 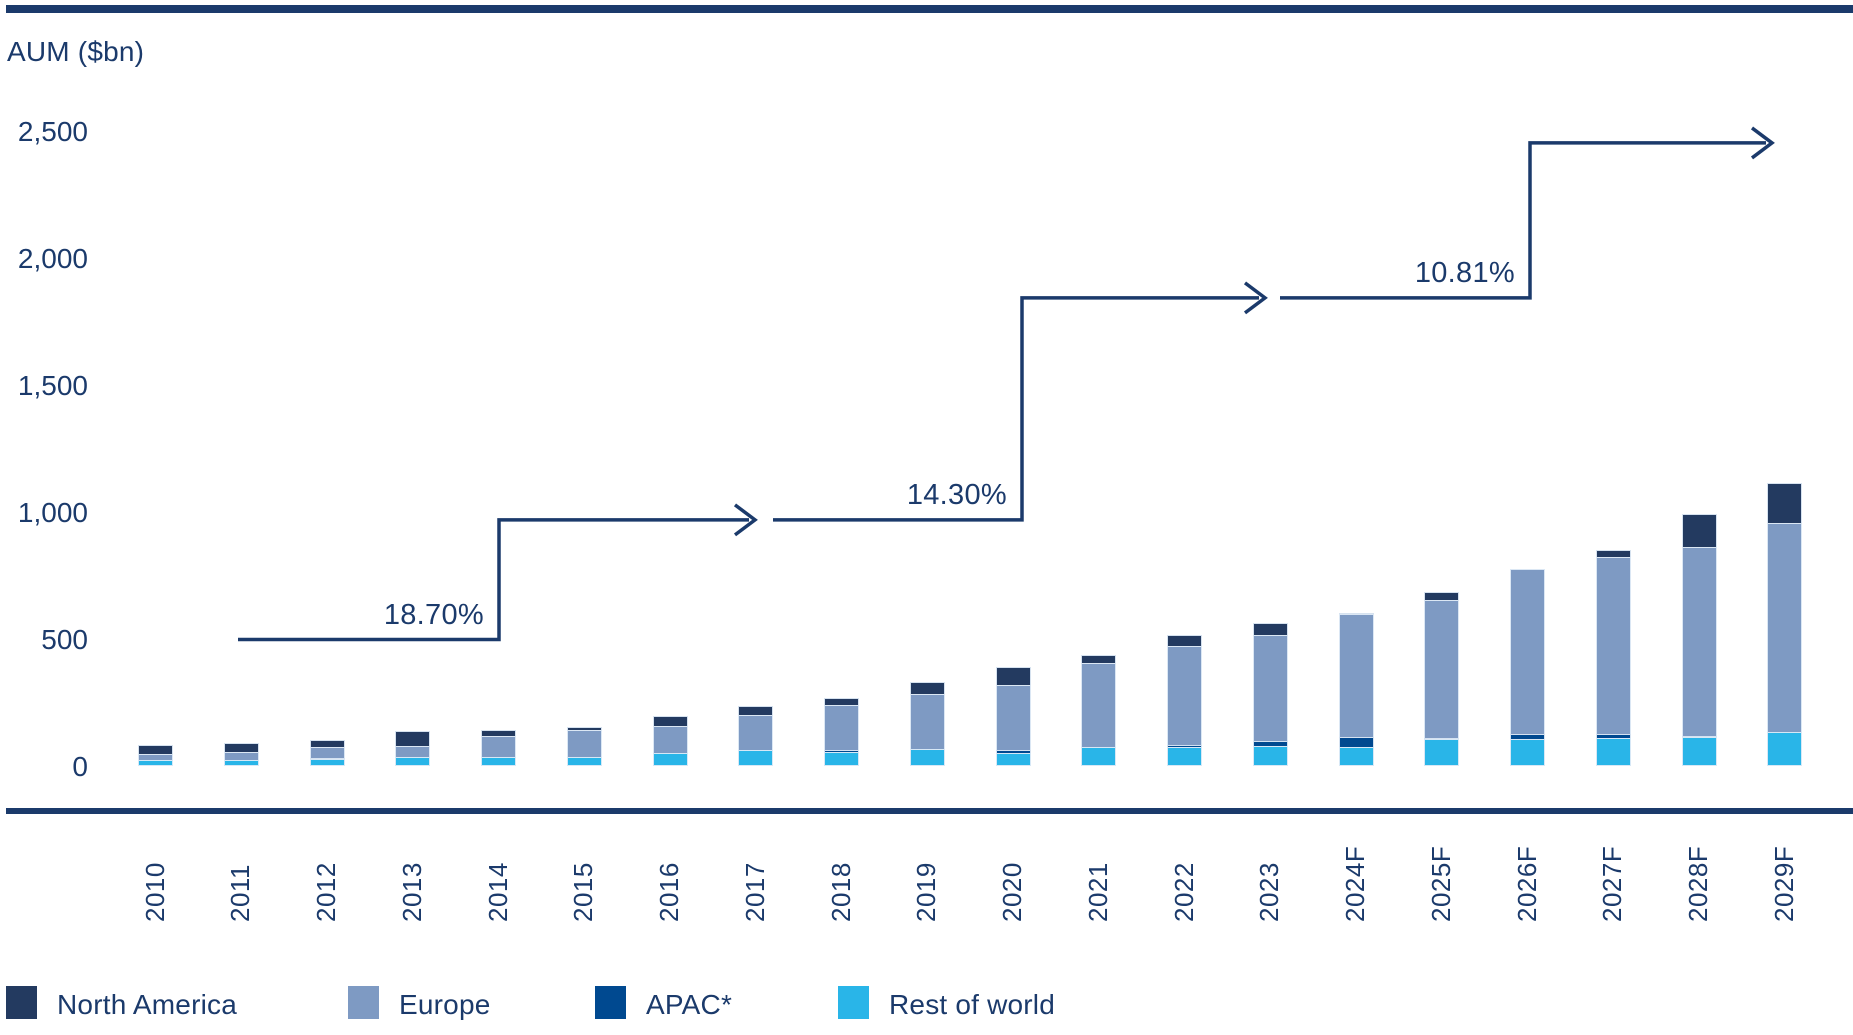 I want to click on cagr-label: 10.81%, so click(x=1464, y=272).